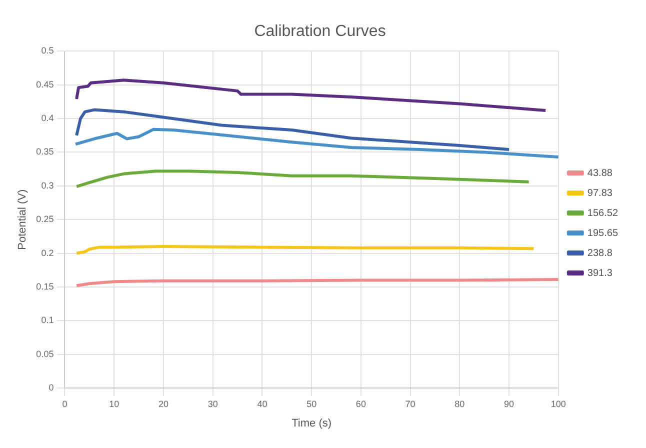  Describe the element at coordinates (312, 423) in the screenshot. I see `x-axis-title: Time (s)` at that location.